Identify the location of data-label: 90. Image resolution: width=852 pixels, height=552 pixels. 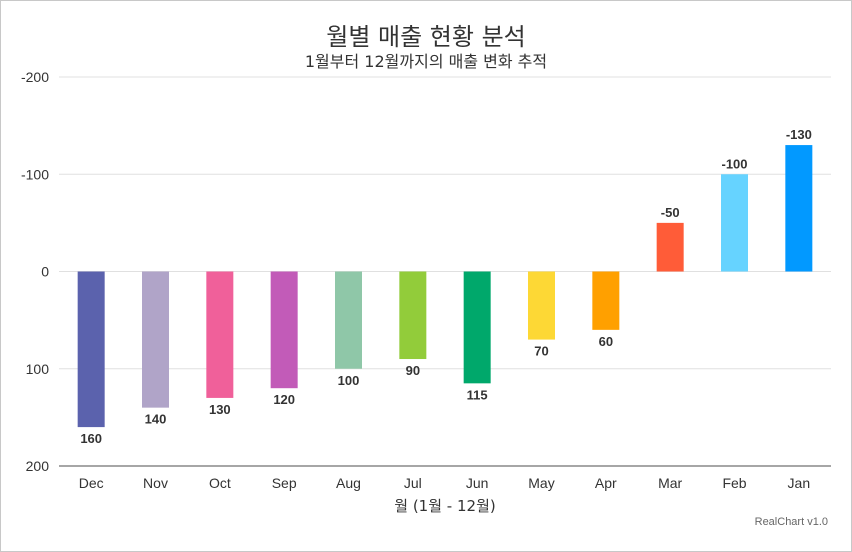
(413, 370).